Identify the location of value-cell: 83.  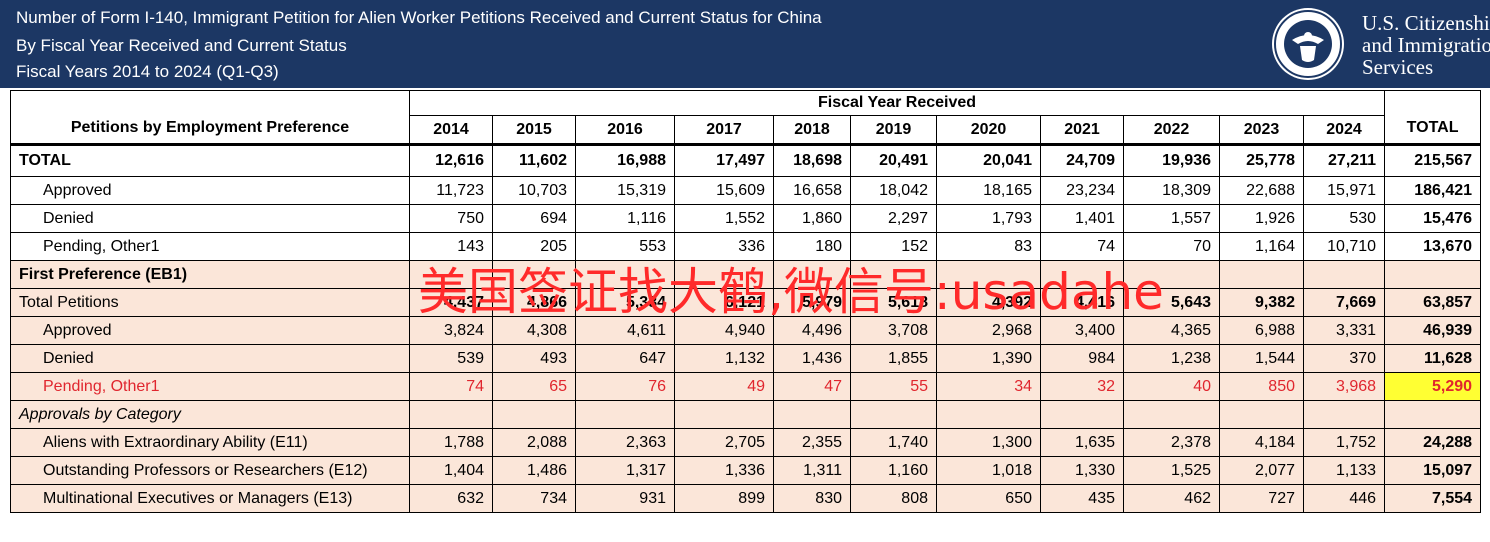
(988, 246).